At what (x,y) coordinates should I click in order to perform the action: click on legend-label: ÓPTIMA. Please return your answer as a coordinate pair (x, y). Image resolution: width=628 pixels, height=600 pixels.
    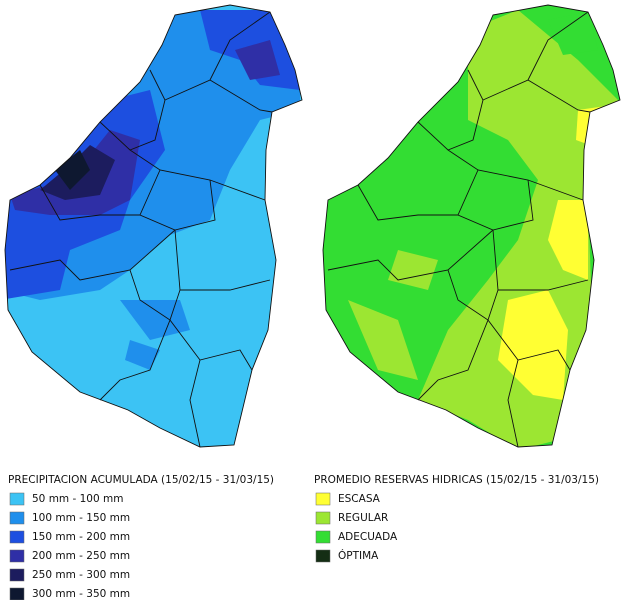
    Looking at the image, I should click on (358, 555).